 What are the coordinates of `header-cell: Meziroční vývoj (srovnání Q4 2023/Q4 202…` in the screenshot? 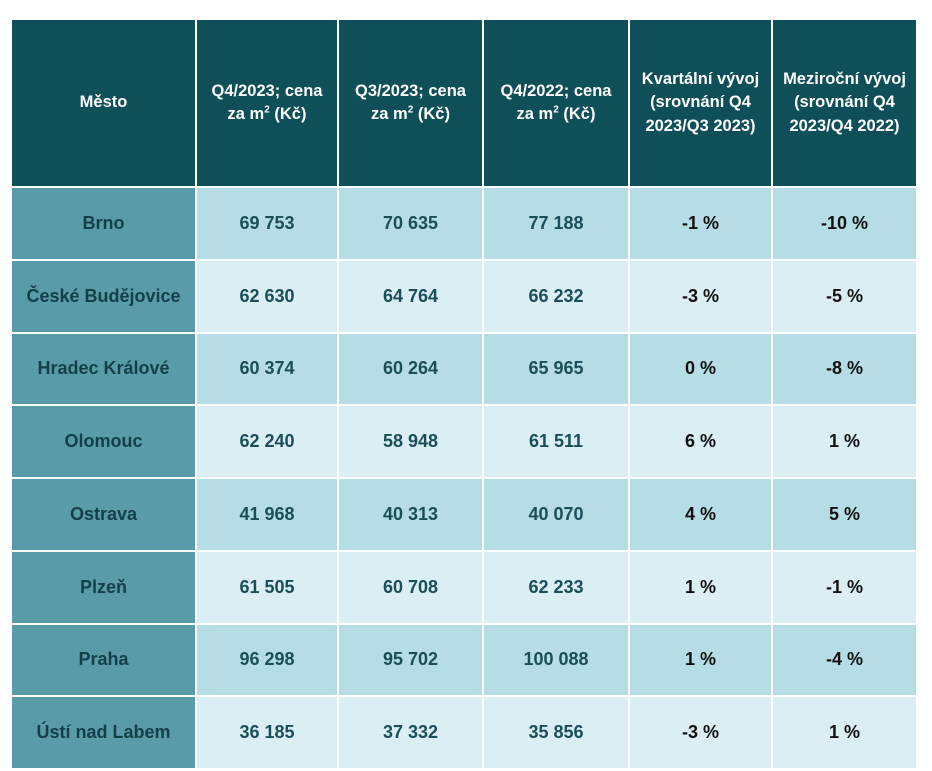 It's located at (844, 103).